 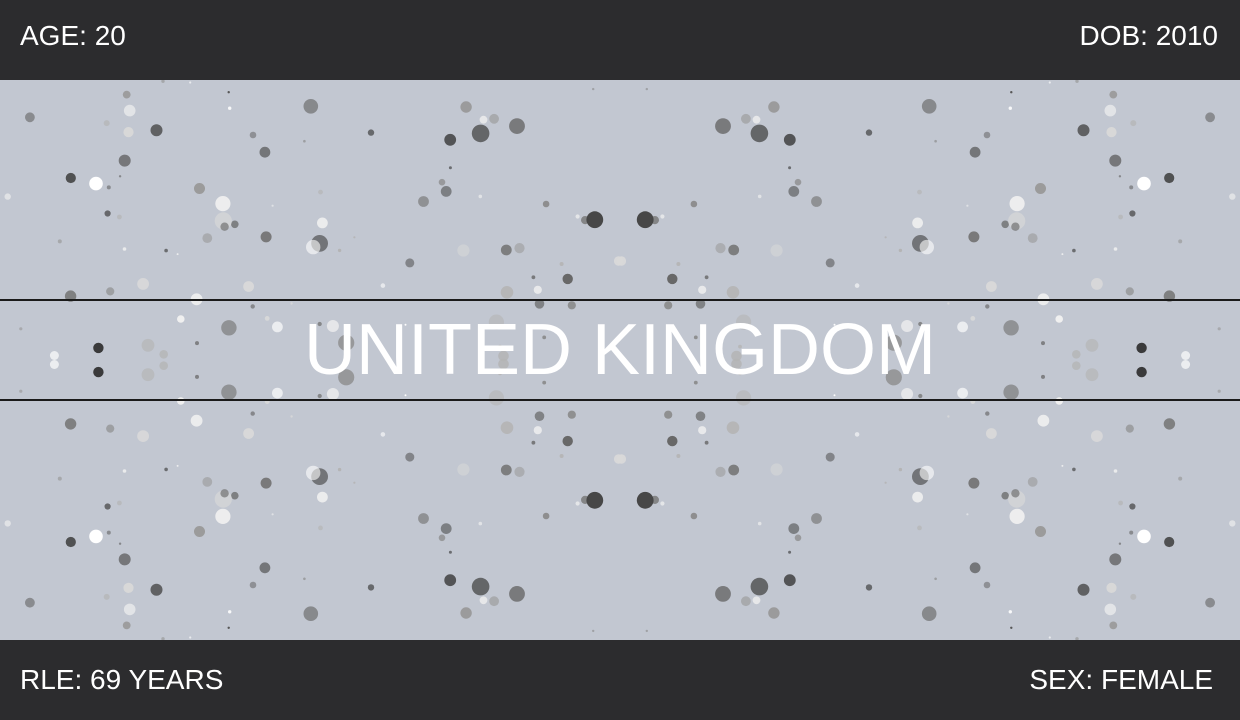 What do you see at coordinates (620, 300) in the screenshot?
I see `divider-line-top` at bounding box center [620, 300].